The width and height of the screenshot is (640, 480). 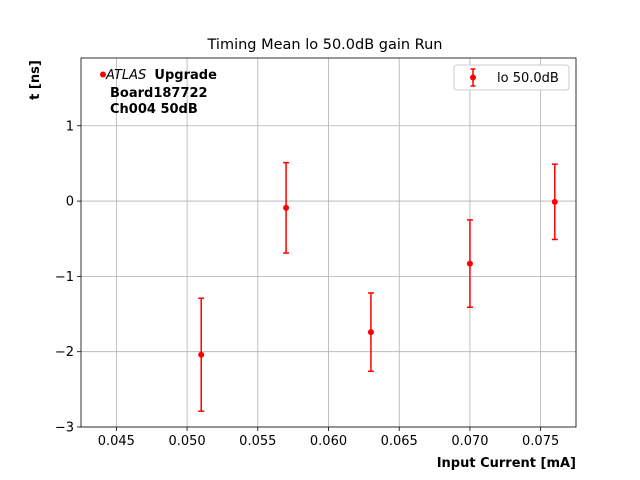 I want to click on chart-title: Timing Mean lo 50.0dB gain Run, so click(x=325, y=45).